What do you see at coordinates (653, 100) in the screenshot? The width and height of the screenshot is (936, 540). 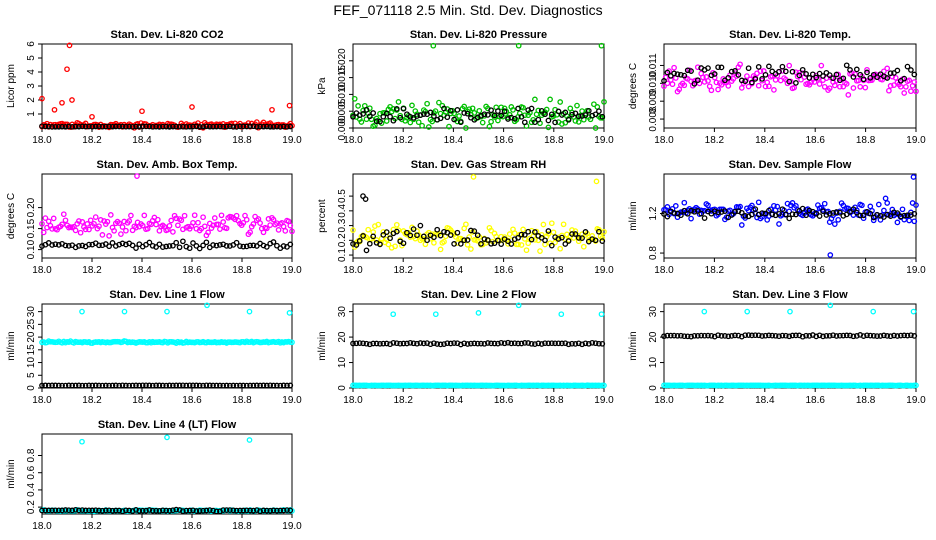 I see `y-tick-label: 0.009` at bounding box center [653, 100].